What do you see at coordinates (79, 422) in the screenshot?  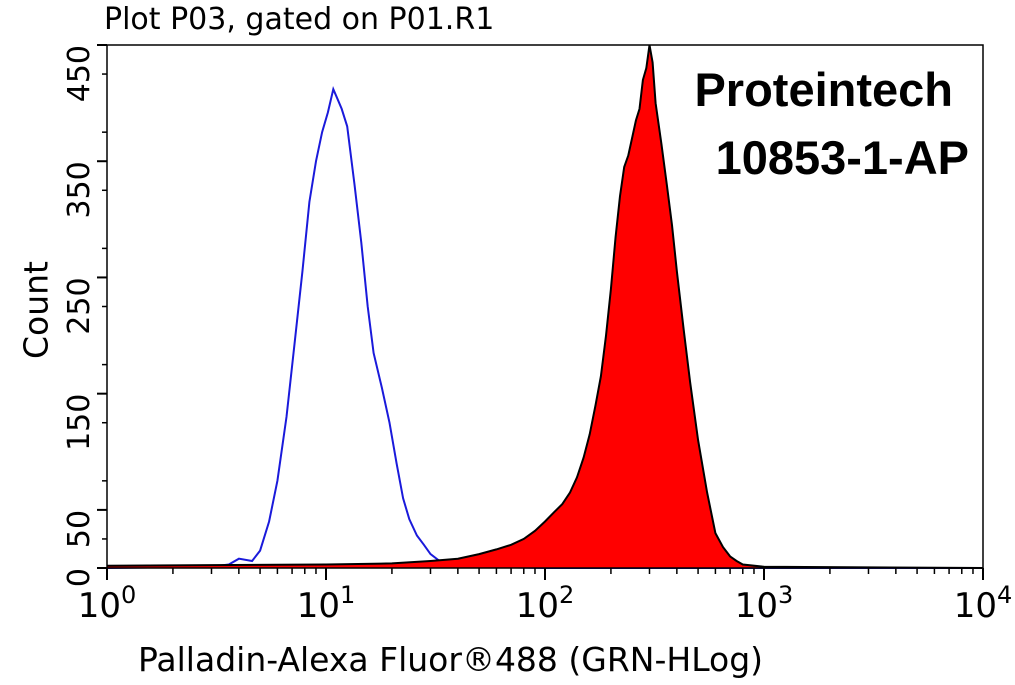 I see `y-tick-label: 150` at bounding box center [79, 422].